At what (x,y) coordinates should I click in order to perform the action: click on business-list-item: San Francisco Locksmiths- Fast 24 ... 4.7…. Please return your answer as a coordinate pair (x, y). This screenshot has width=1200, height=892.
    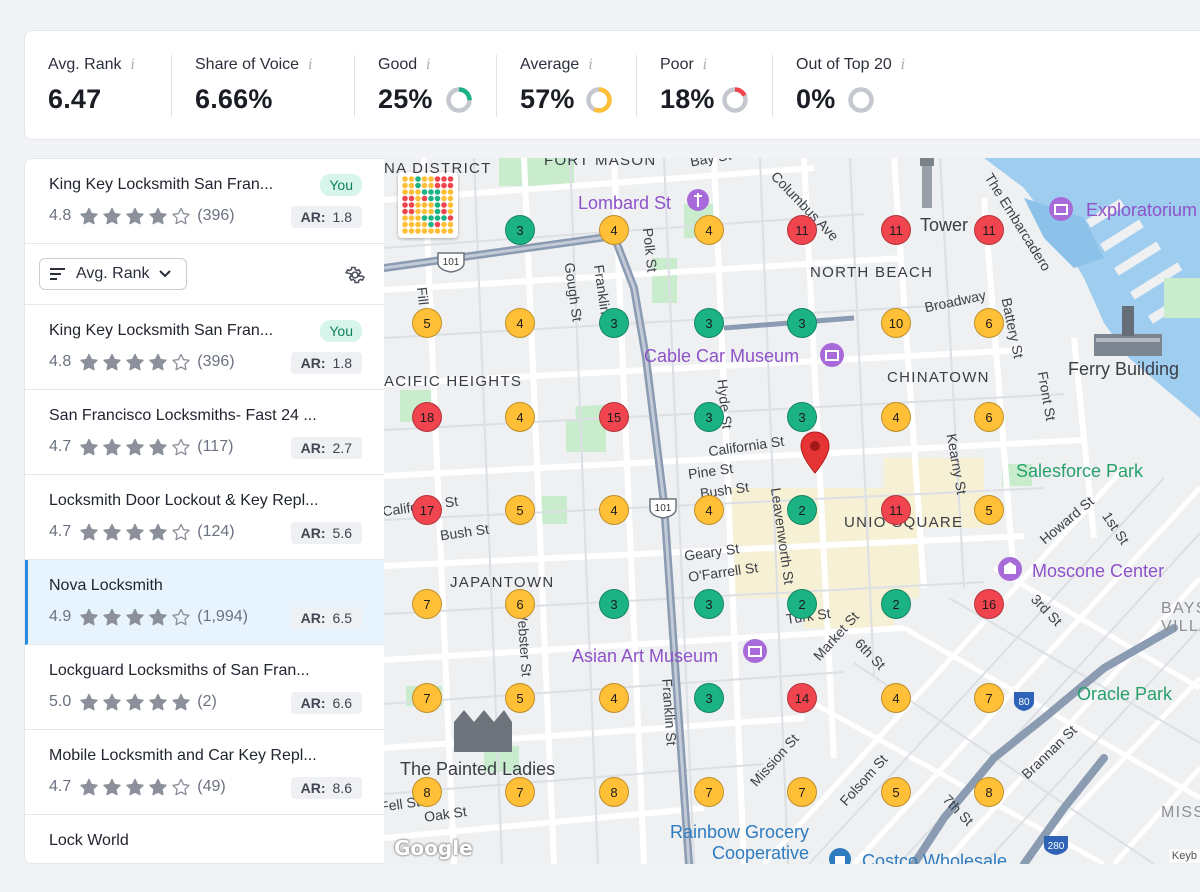
    Looking at the image, I should click on (204, 432).